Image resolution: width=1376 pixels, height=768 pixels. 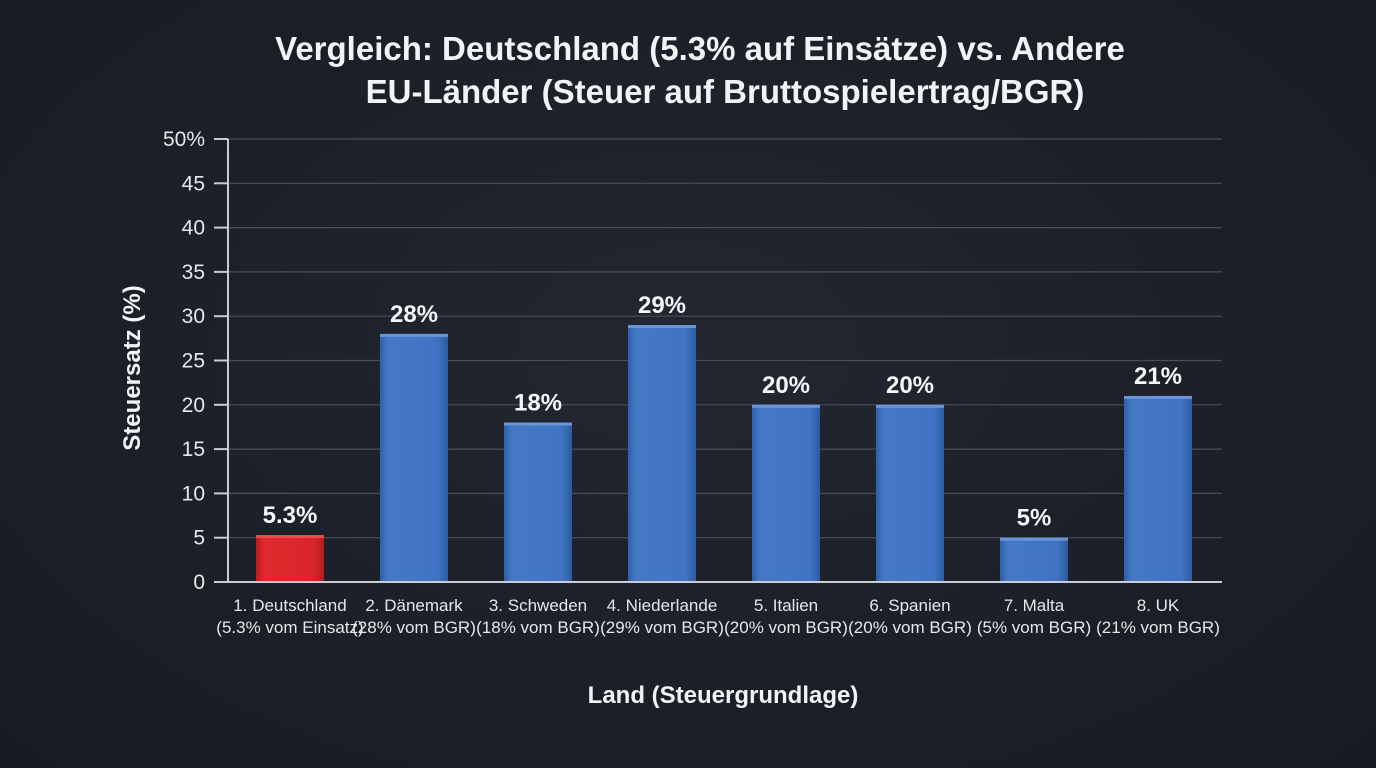 I want to click on data-label: 21%, so click(x=1158, y=376).